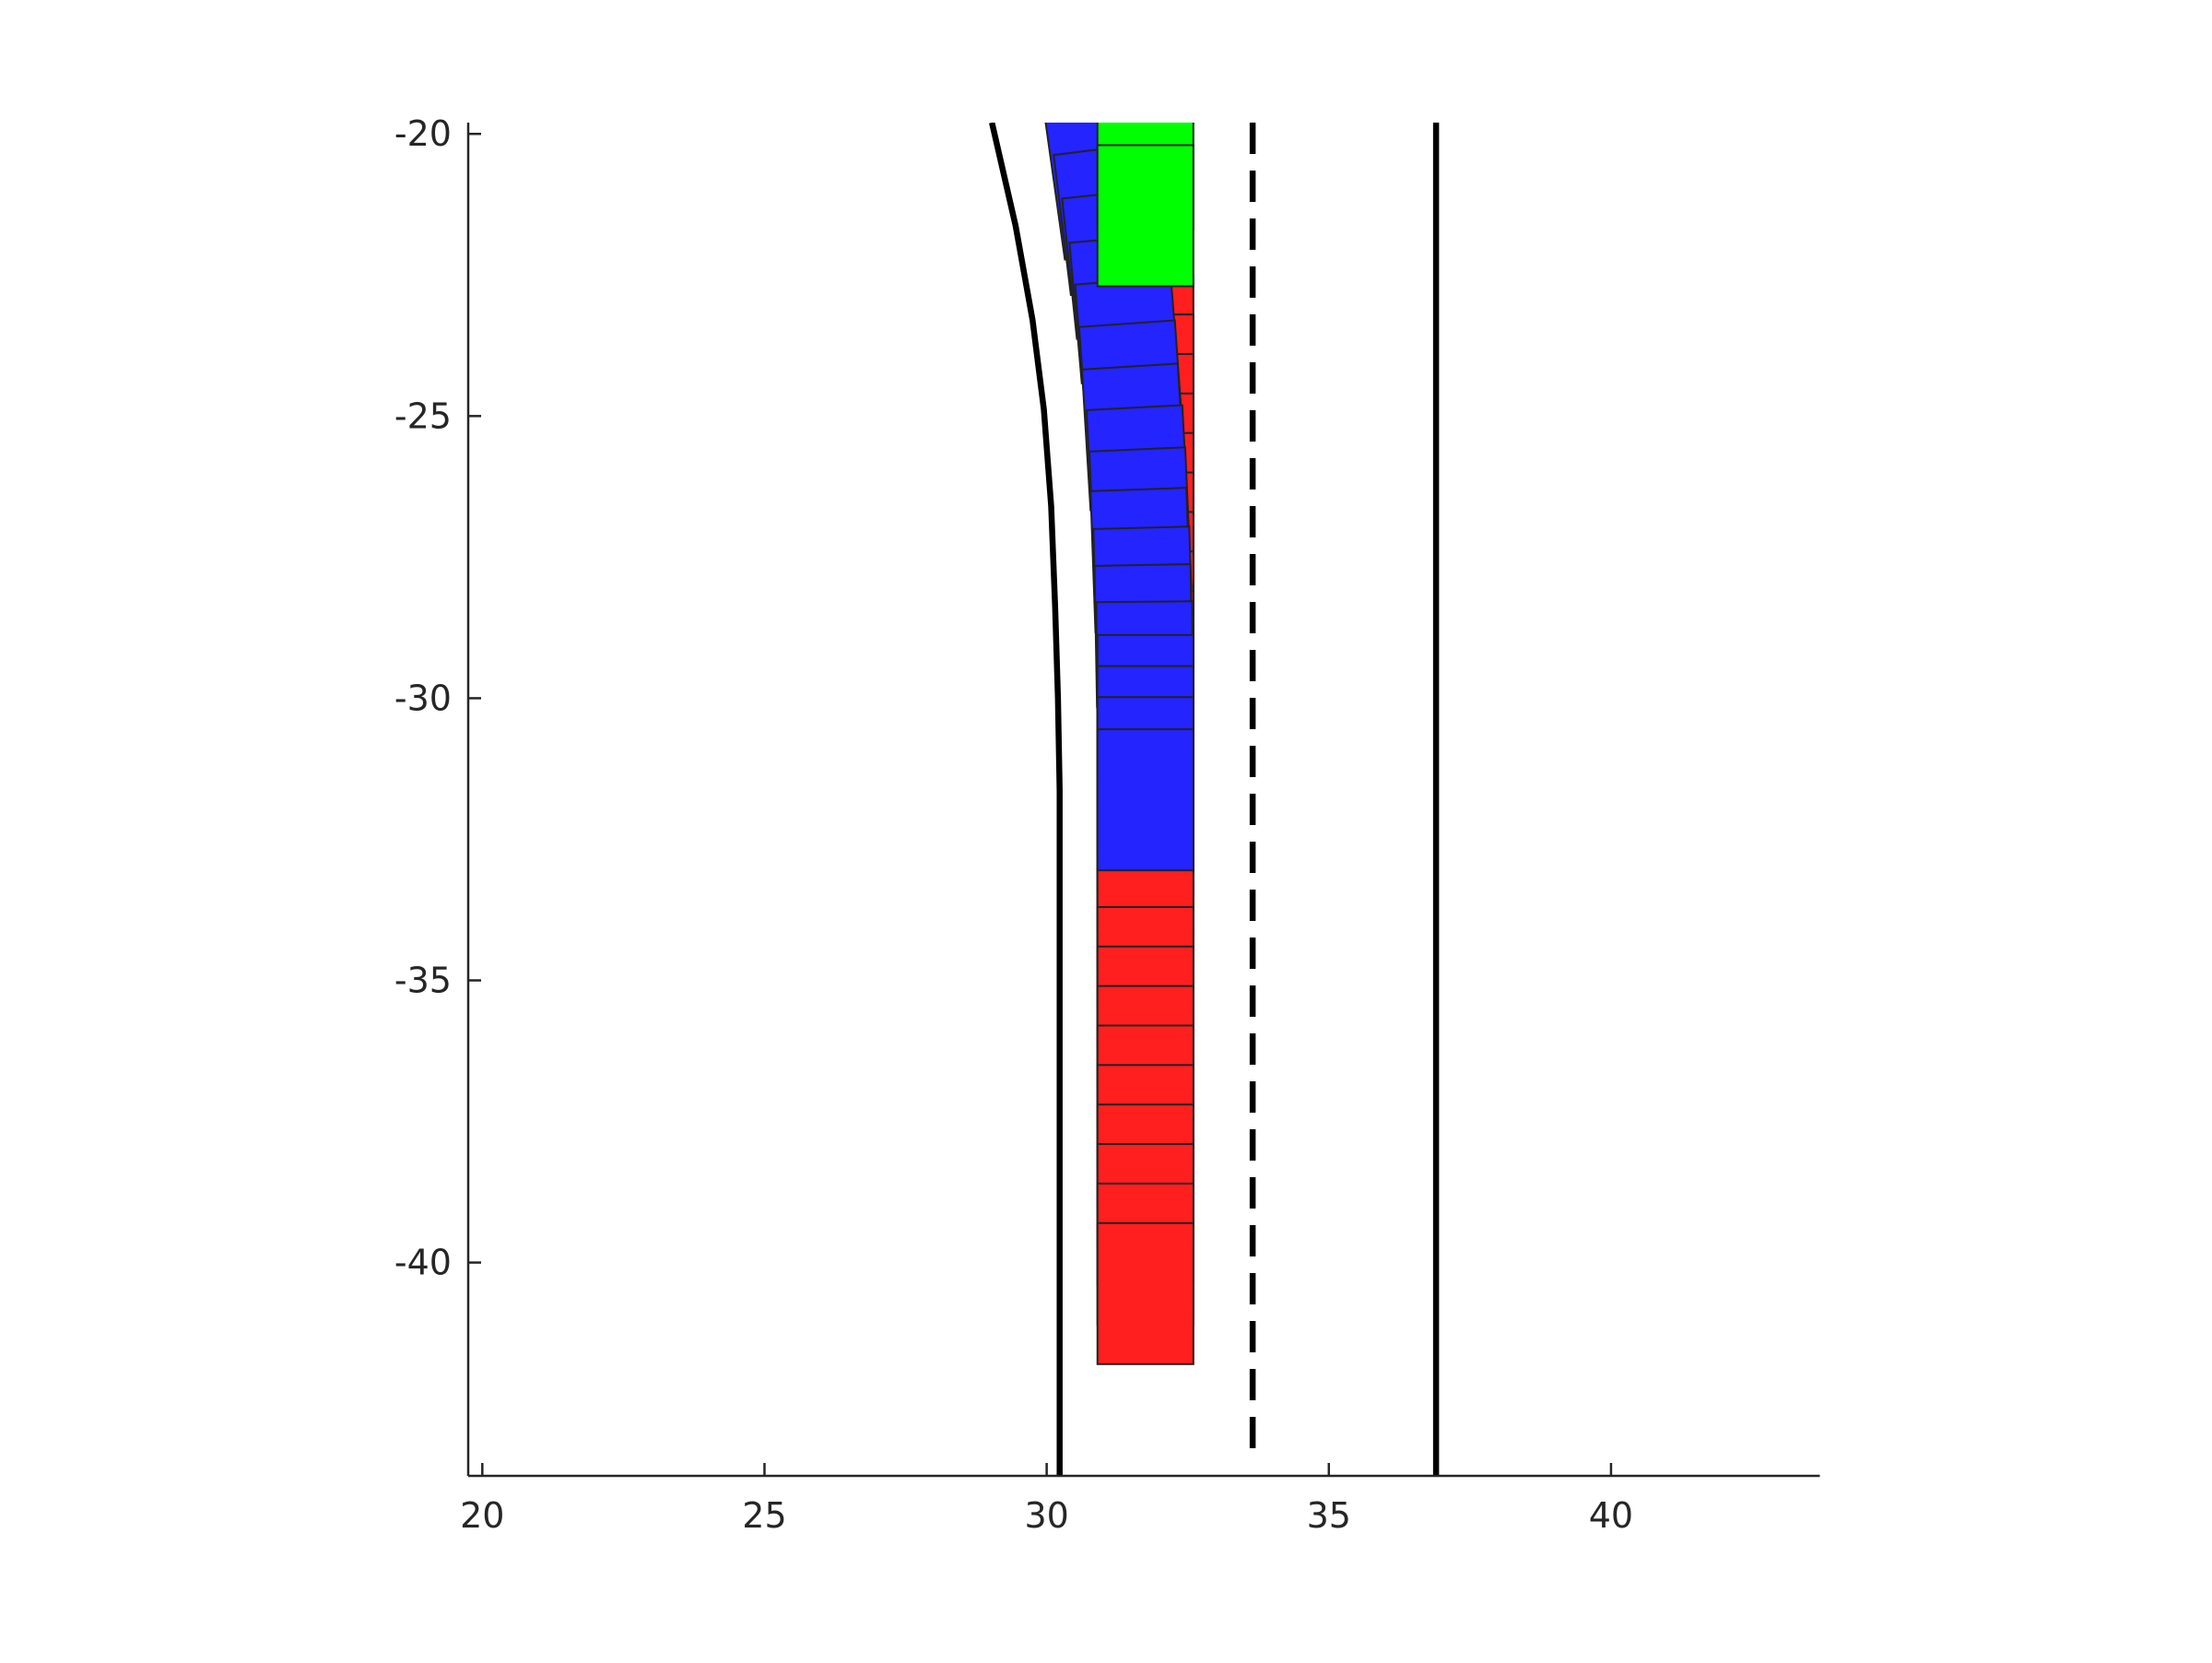 This screenshot has height=1663, width=2212. I want to click on x-tick-label: 20, so click(482, 1515).